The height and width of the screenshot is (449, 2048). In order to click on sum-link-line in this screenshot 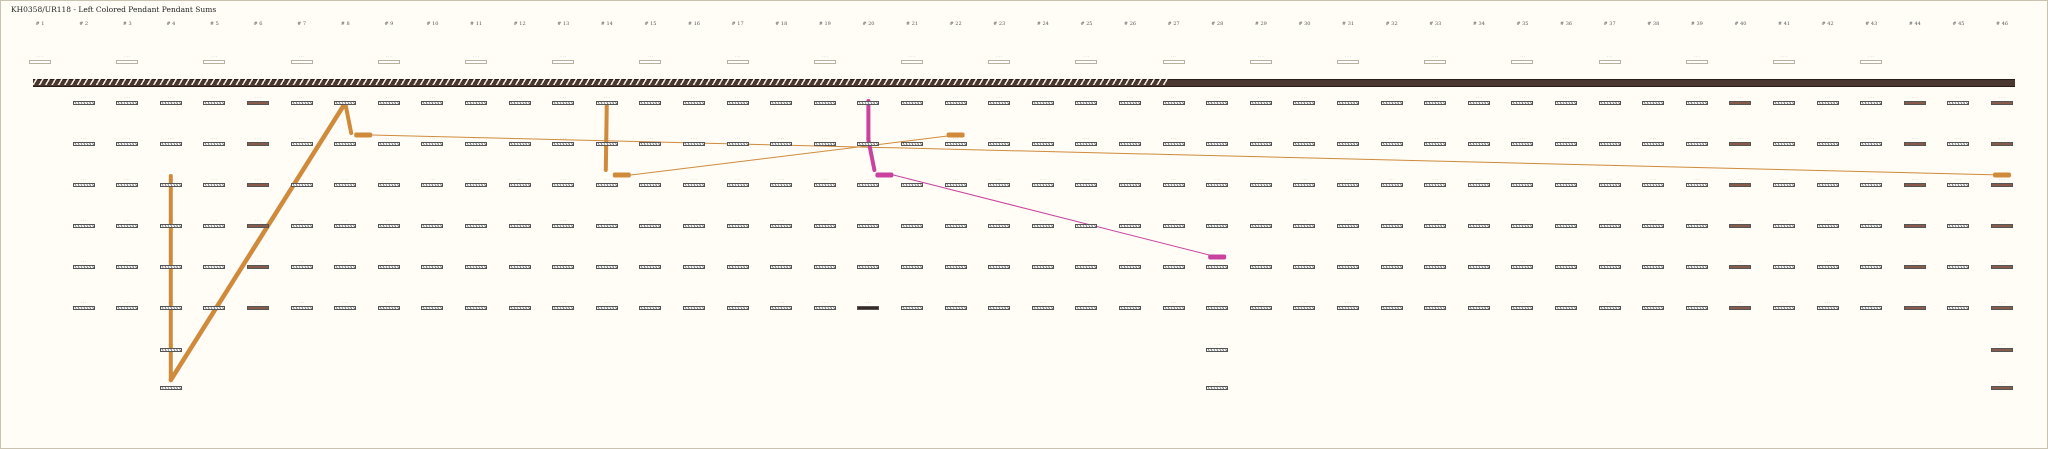, I will do `click(1187, 155)`.